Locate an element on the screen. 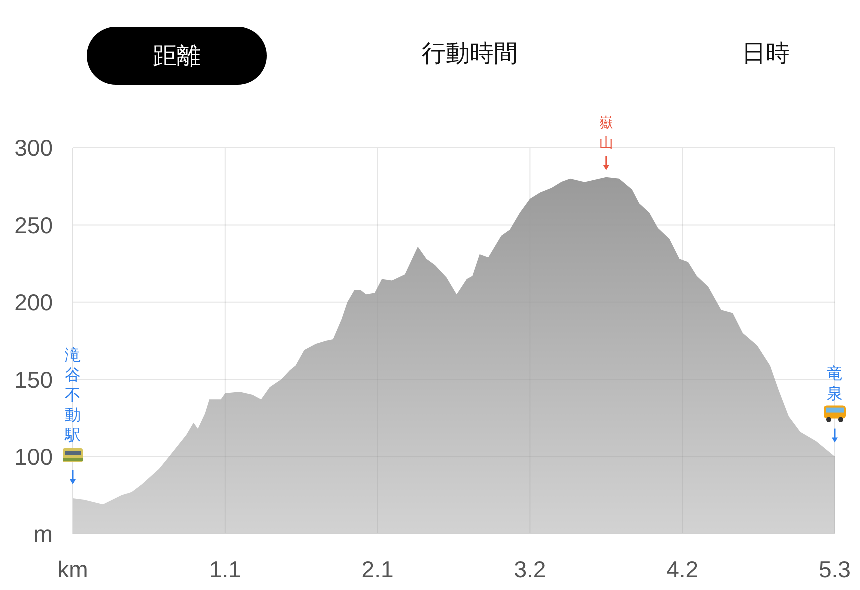  y-tick-label: 300 is located at coordinates (33, 148).